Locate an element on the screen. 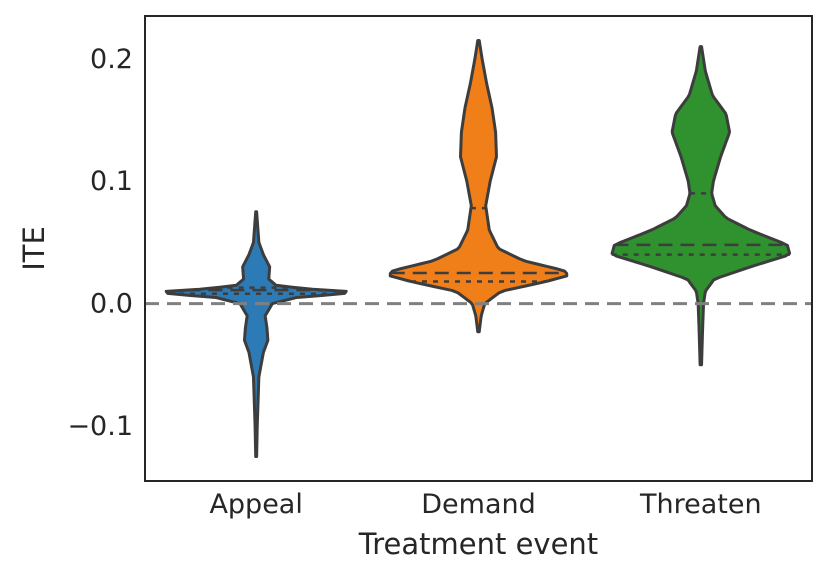 The height and width of the screenshot is (579, 830). y-tick-label: 0.2 is located at coordinates (111, 59).